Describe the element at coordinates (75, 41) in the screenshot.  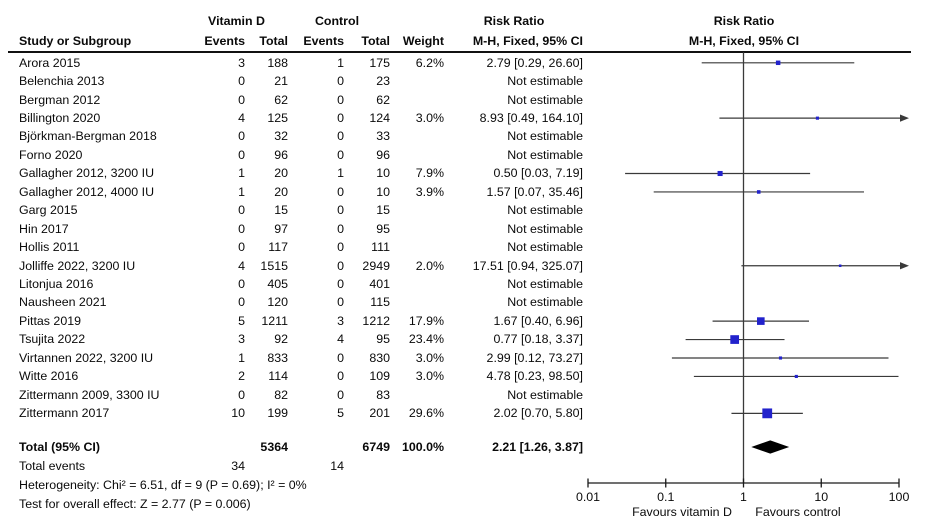
I see `col-header-study: Study or Subgroup` at that location.